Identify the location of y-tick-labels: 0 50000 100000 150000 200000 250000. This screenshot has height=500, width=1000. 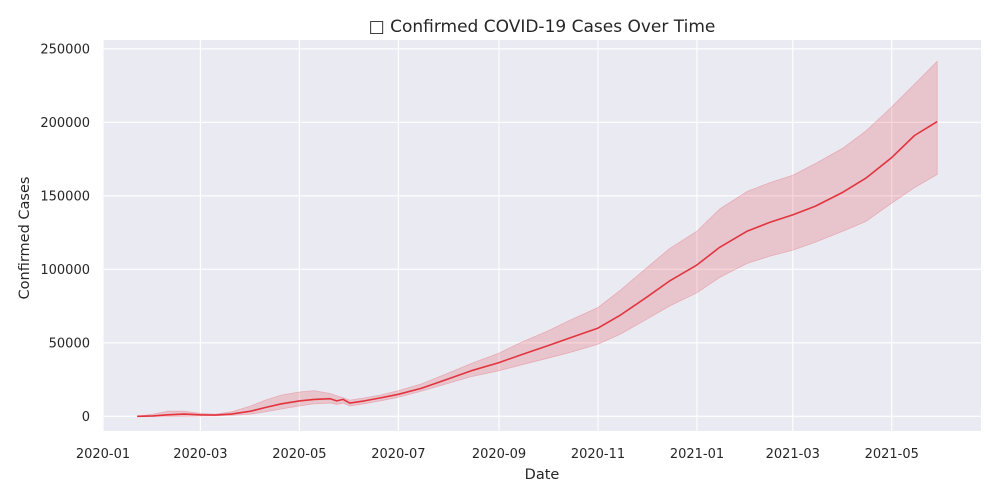
(65, 233).